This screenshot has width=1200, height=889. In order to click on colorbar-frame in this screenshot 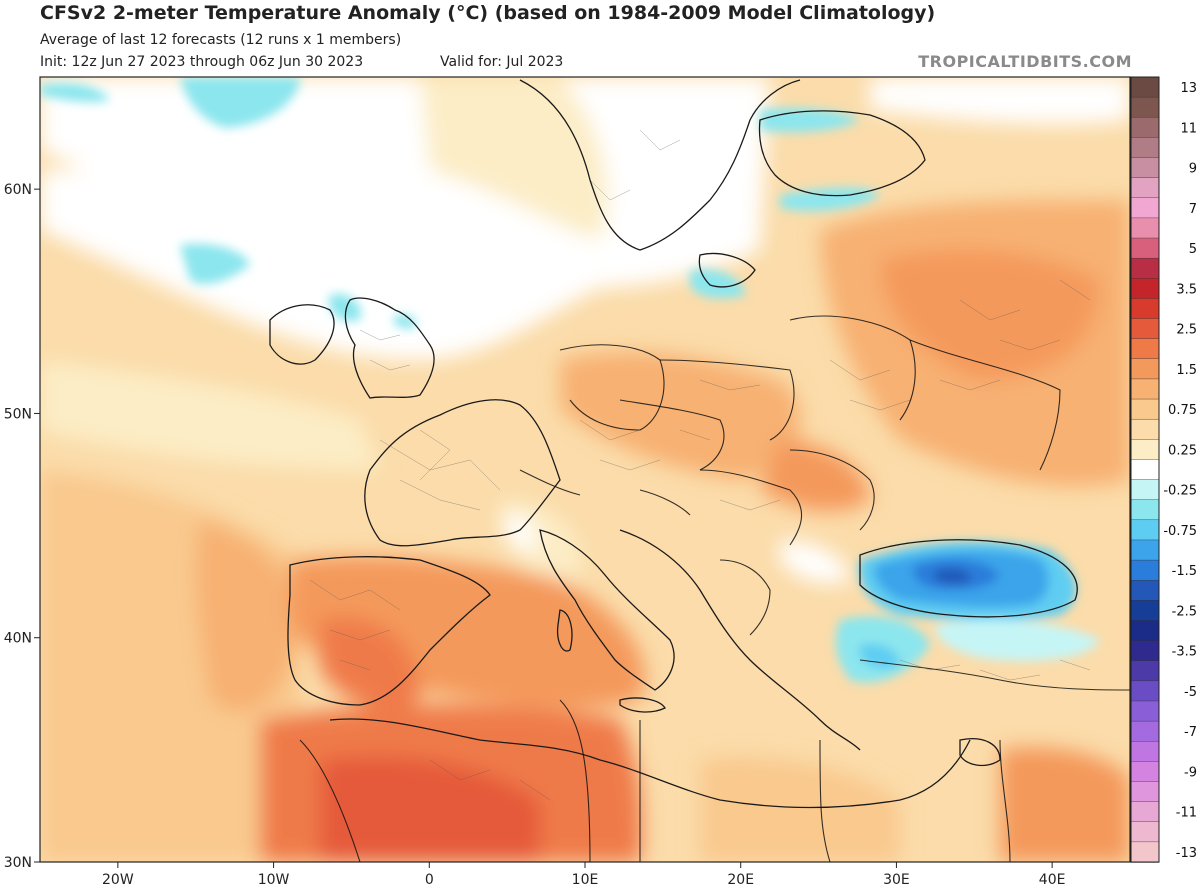, I will do `click(1145, 469)`.